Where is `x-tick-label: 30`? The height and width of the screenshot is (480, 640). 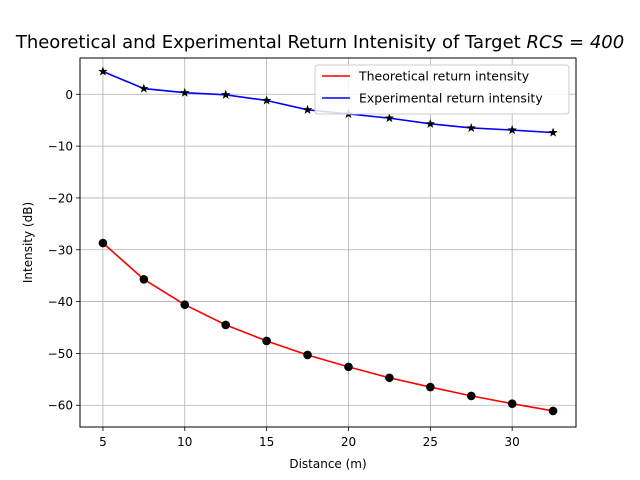 x-tick-label: 30 is located at coordinates (512, 442).